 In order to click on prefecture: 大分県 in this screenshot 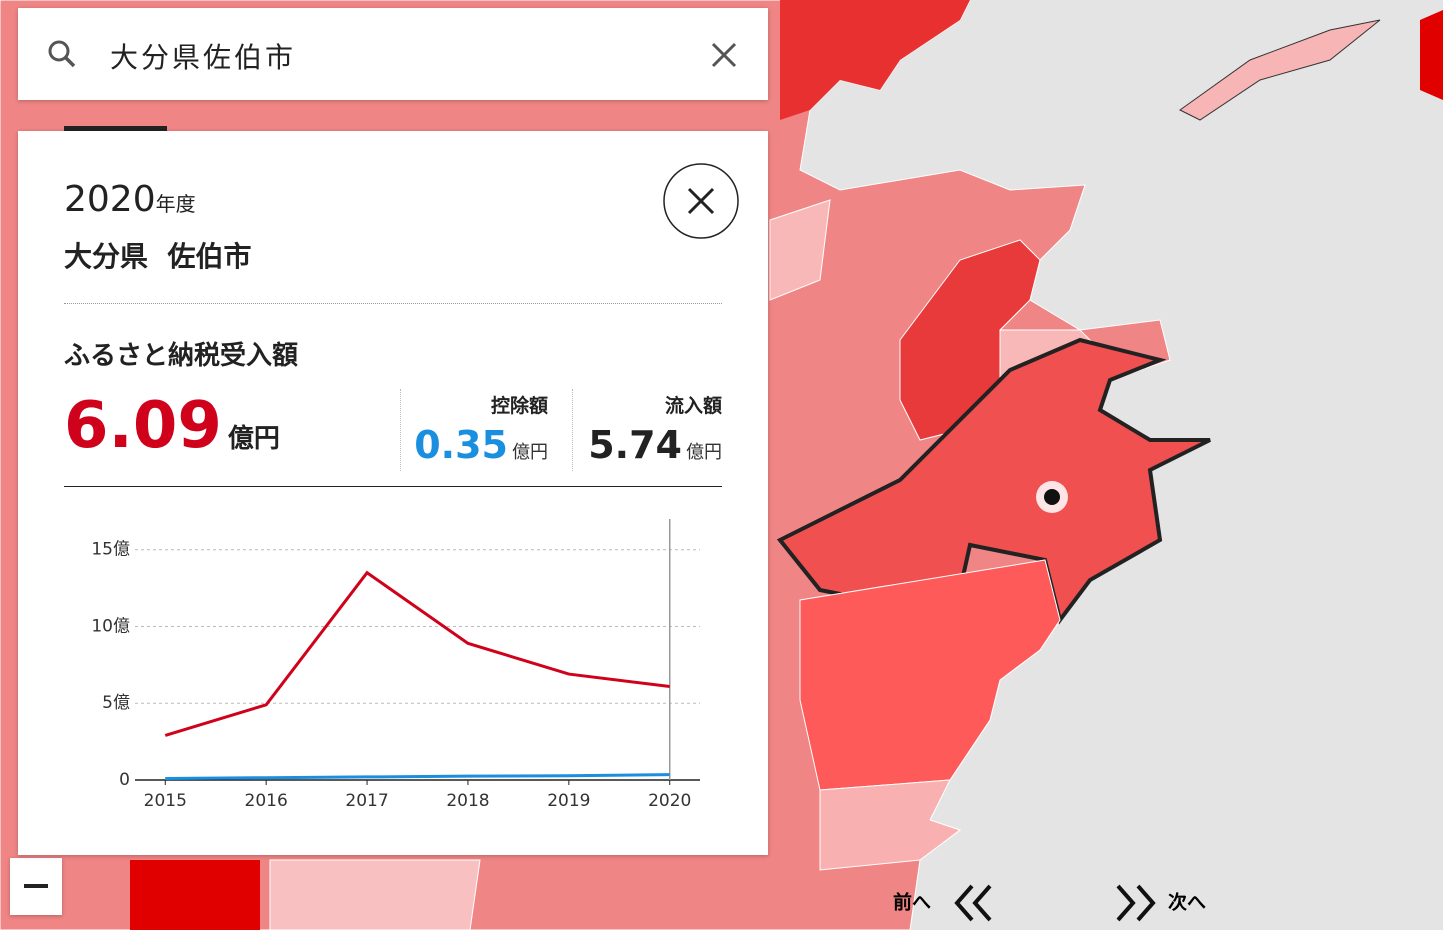, I will do `click(106, 256)`.